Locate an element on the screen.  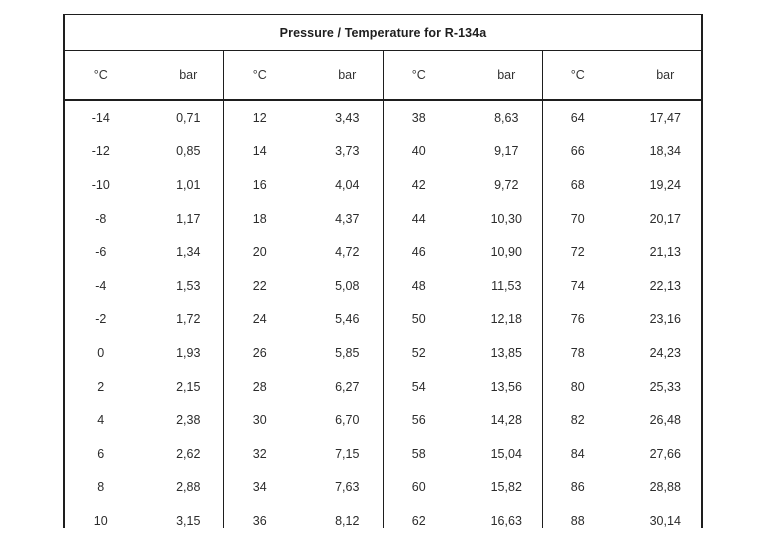
temperature-cell: 16 is located at coordinates (259, 184).